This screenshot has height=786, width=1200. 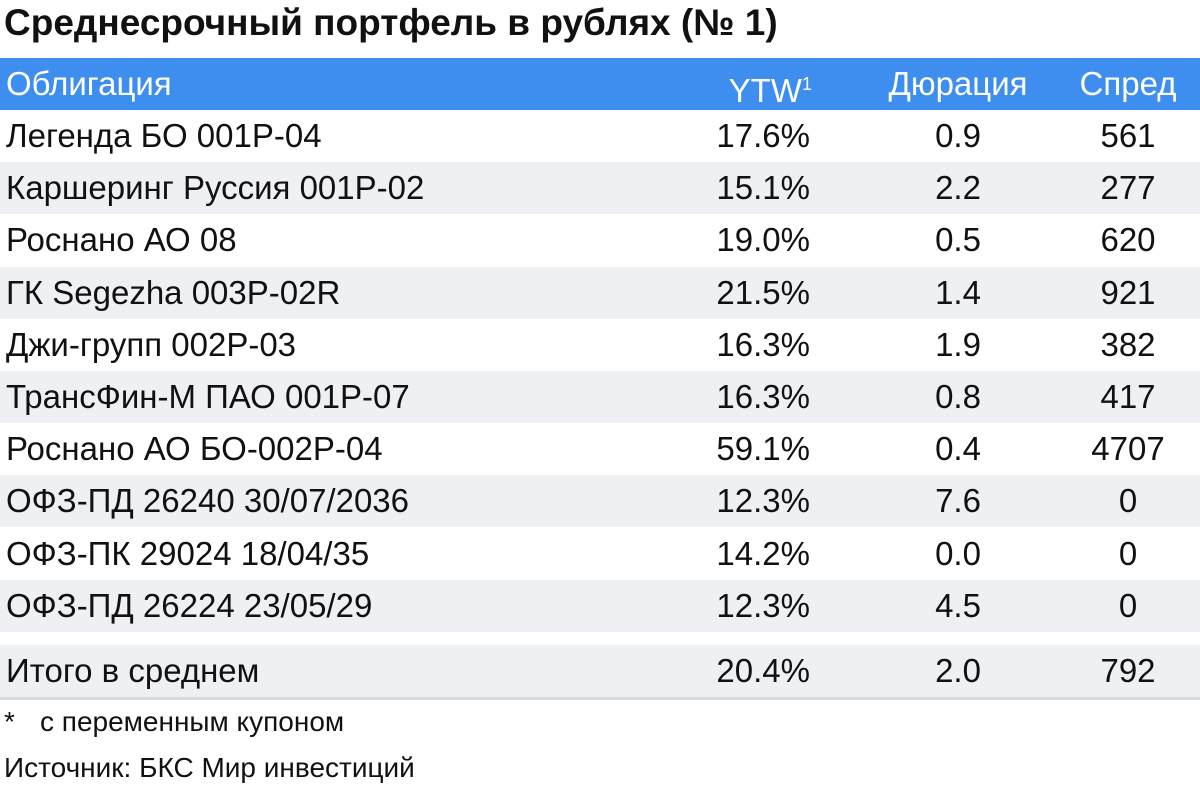 I want to click on table-row: ТрансФин-М ПАО 001P-07 16.3% 0.8 417, so click(x=600, y=397).